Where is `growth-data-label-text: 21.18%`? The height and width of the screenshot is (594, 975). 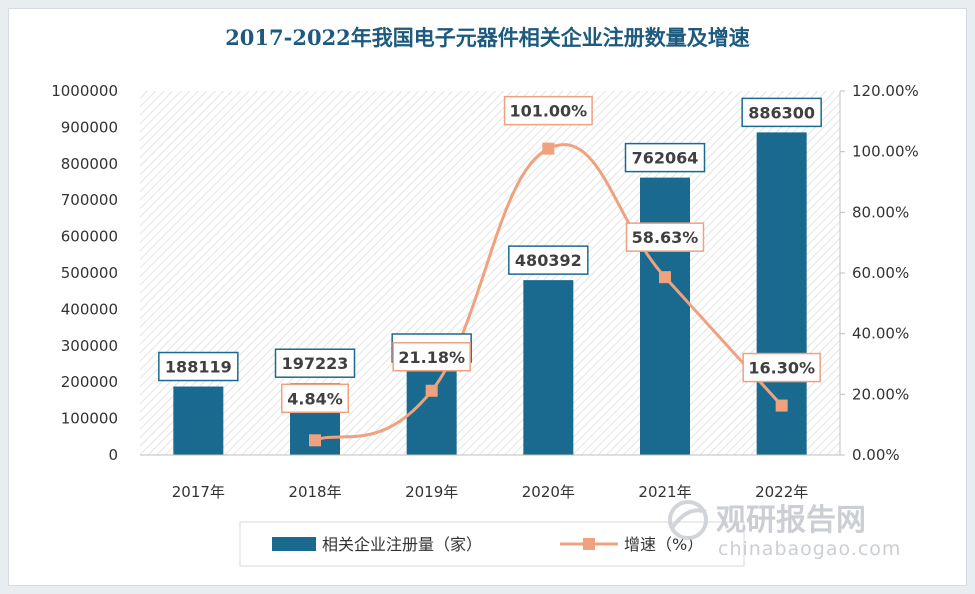
growth-data-label-text: 21.18% is located at coordinates (431, 357).